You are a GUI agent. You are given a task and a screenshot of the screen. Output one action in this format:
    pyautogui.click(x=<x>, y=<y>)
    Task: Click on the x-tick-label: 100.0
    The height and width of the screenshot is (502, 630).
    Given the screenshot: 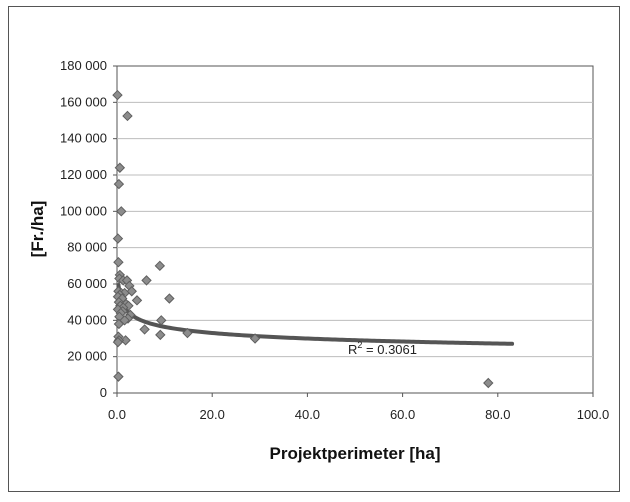 What is the action you would take?
    pyautogui.click(x=593, y=414)
    